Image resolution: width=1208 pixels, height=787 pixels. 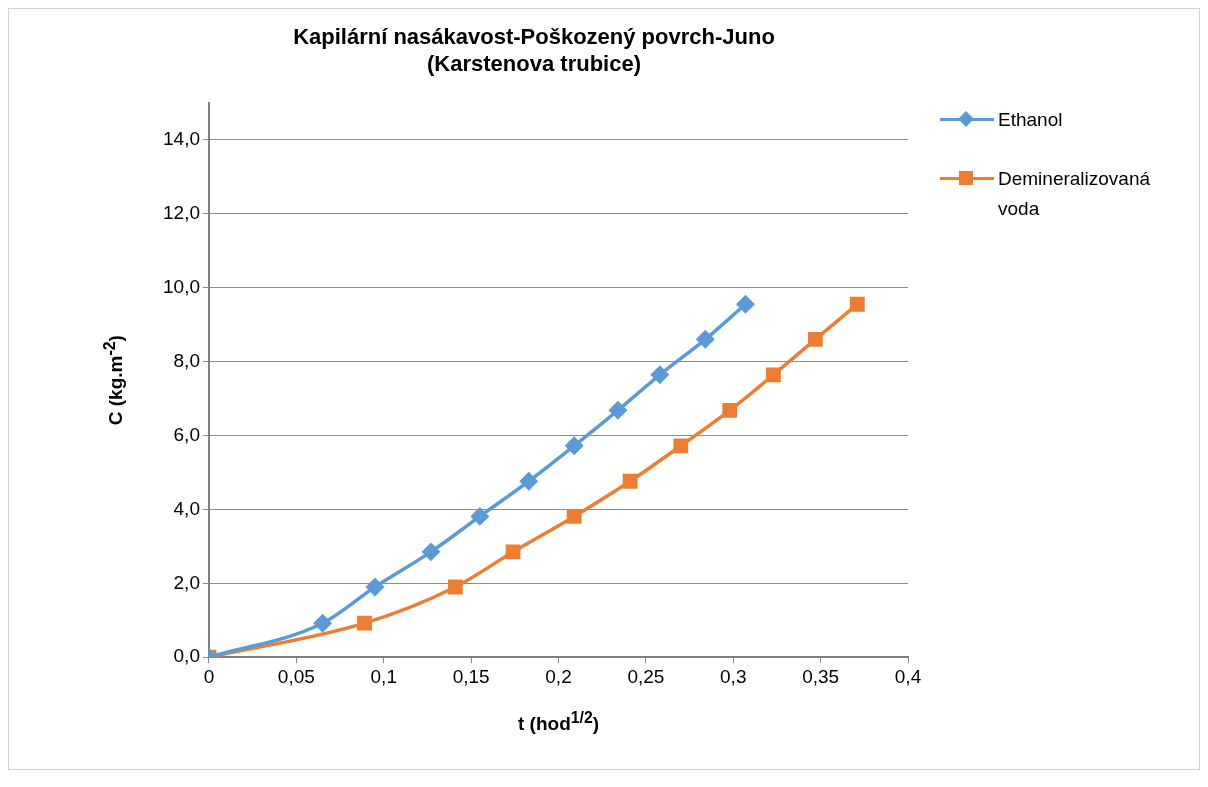 What do you see at coordinates (186, 508) in the screenshot?
I see `y-tick-label: 4,0` at bounding box center [186, 508].